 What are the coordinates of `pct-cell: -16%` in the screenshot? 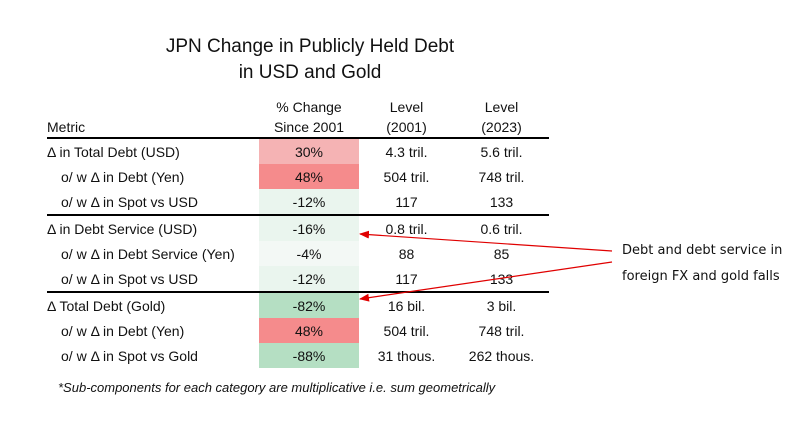 It's located at (309, 228).